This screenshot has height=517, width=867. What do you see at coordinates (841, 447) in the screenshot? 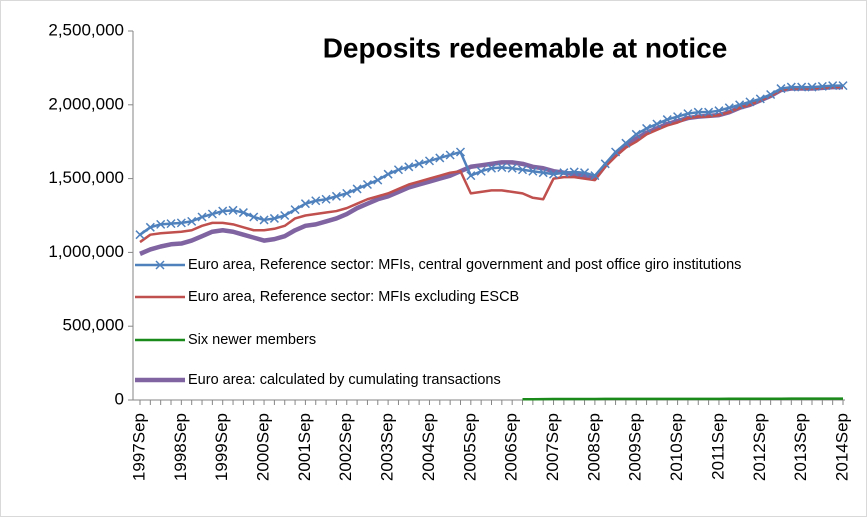
I see `x-tick-label: 2014Sep` at bounding box center [841, 447].